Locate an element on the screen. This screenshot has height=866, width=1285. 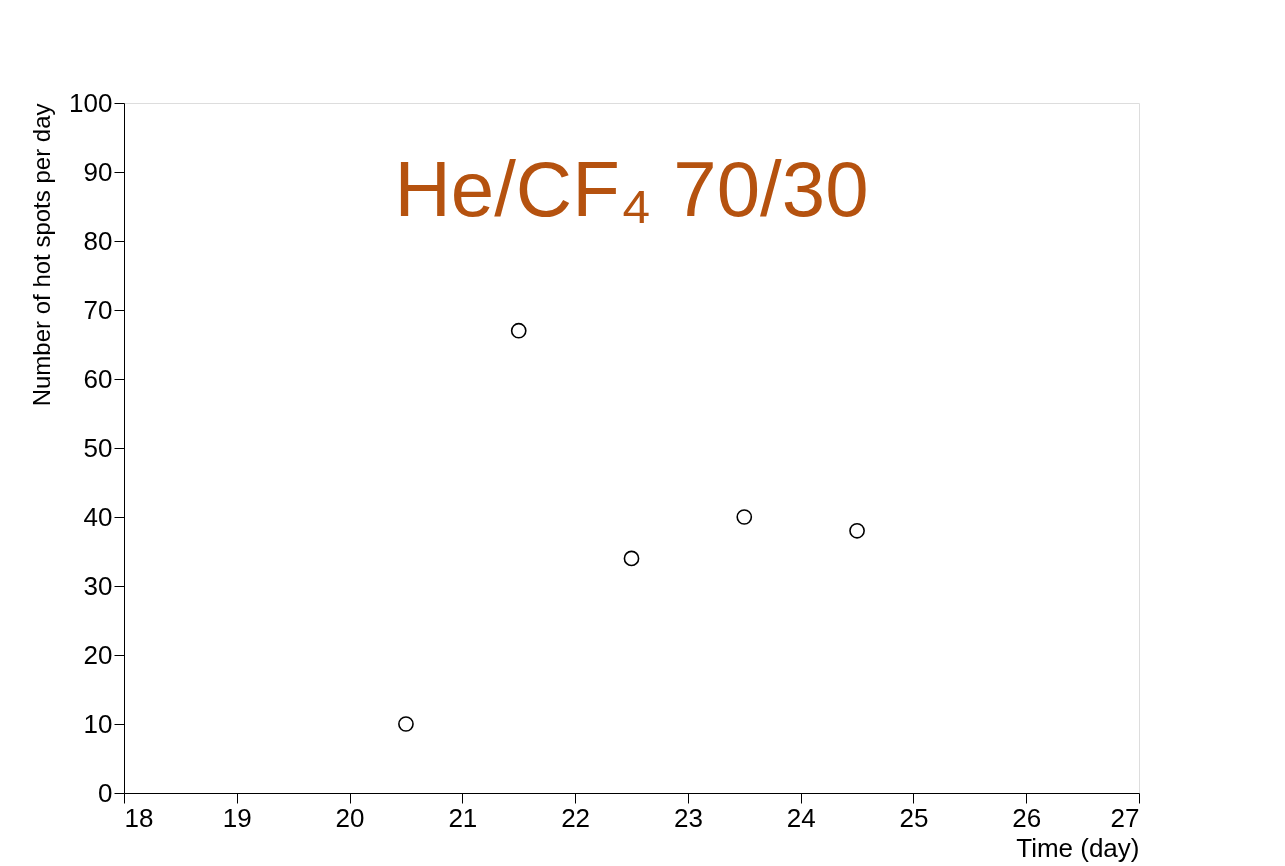
x-axis-title: Time (day) is located at coordinates (1078, 847).